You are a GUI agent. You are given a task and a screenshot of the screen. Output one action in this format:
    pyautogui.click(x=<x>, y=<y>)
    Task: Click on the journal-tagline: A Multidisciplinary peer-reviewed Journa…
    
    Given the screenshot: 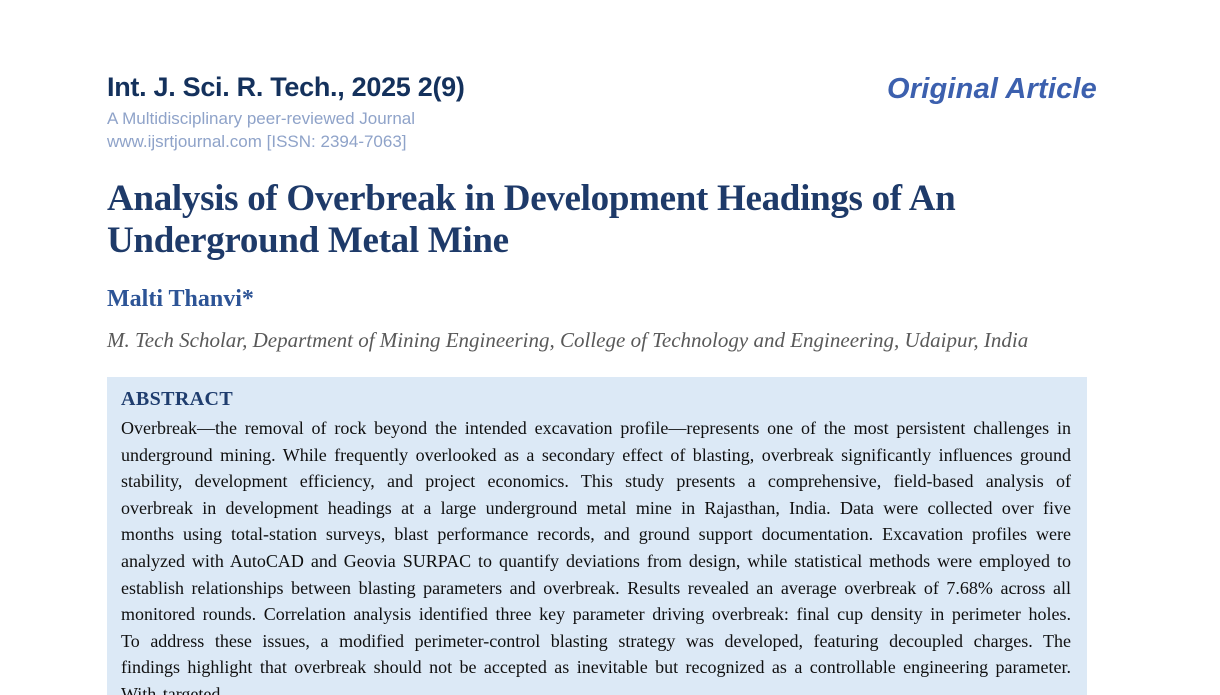 What is the action you would take?
    pyautogui.click(x=261, y=118)
    